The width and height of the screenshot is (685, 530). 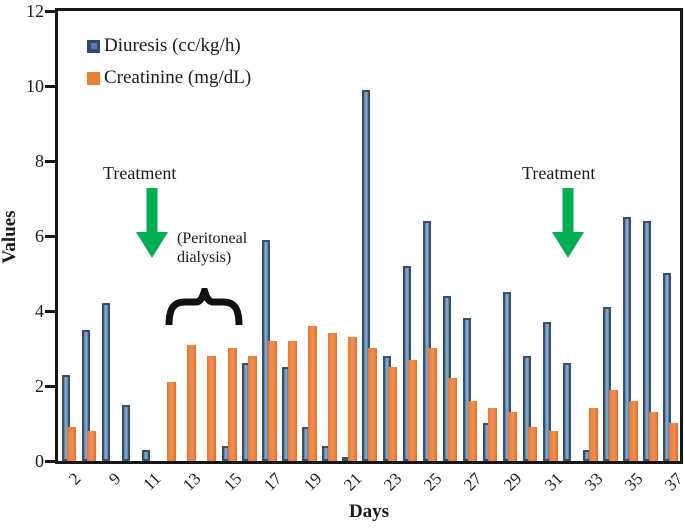 I want to click on legend-item-creatinine: Creatinine (mg/dL), so click(x=169, y=78).